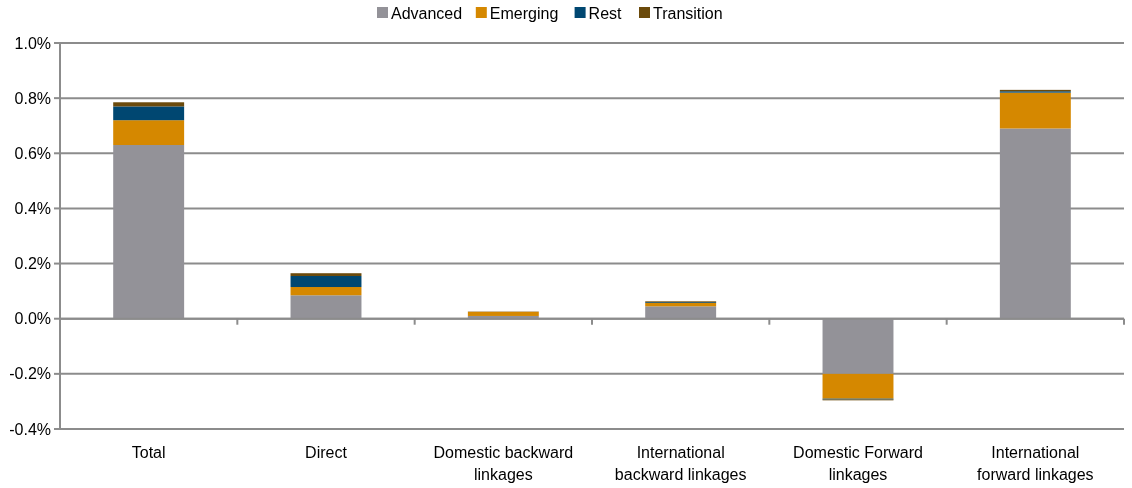 The width and height of the screenshot is (1132, 488). I want to click on y-tick-label: -0.4%, so click(30, 429).